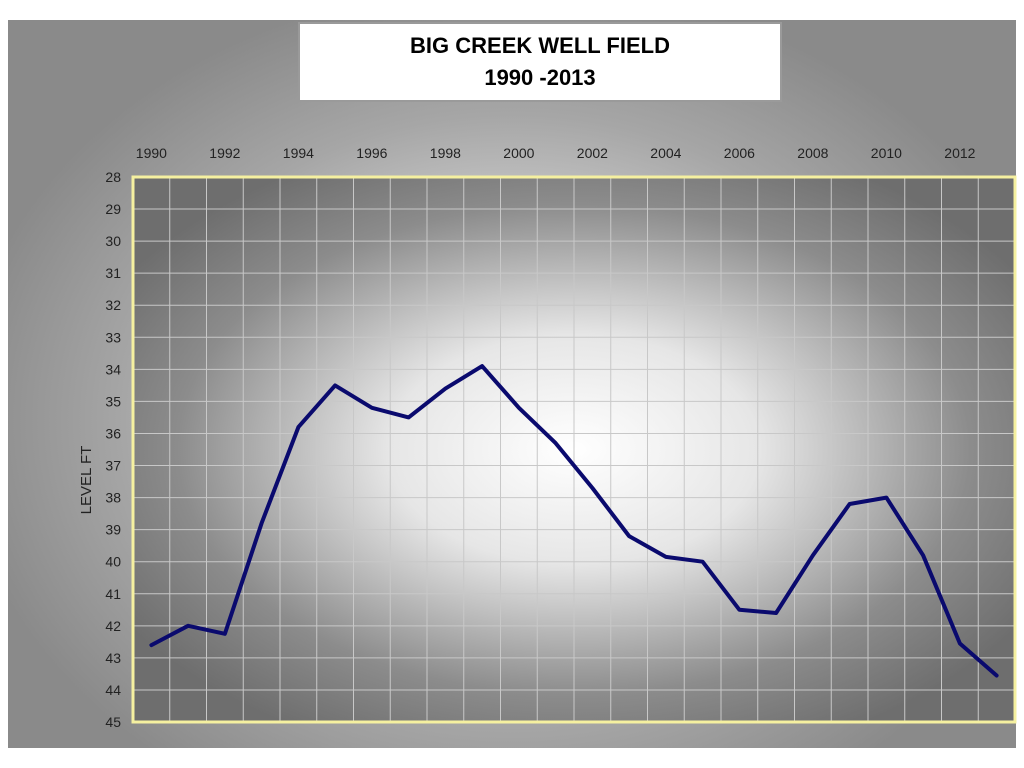  Describe the element at coordinates (113, 241) in the screenshot. I see `y-tick-label: 30` at that location.